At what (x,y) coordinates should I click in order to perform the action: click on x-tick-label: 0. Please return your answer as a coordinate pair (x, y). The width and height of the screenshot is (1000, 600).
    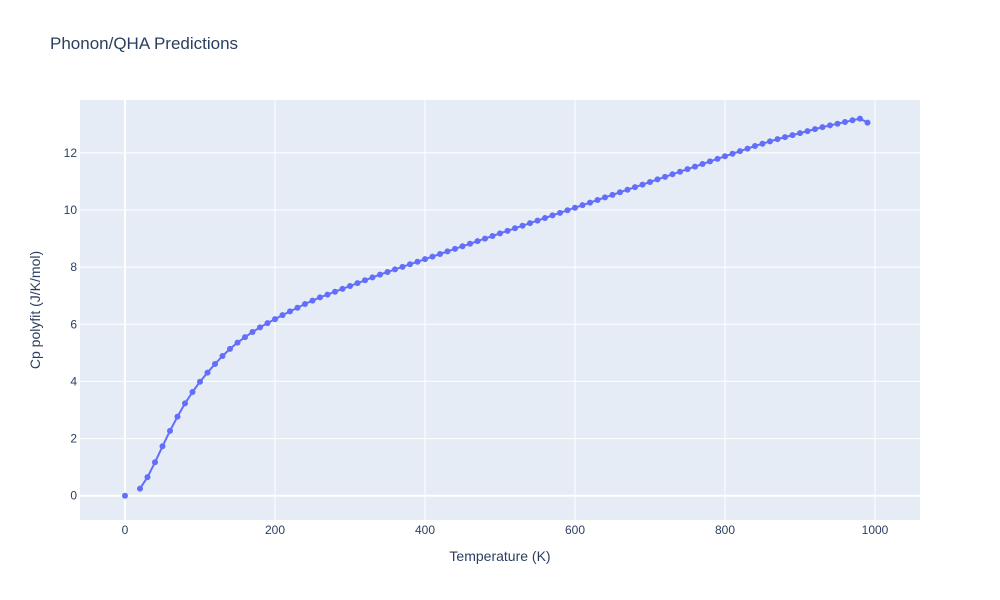
    Looking at the image, I should click on (125, 530).